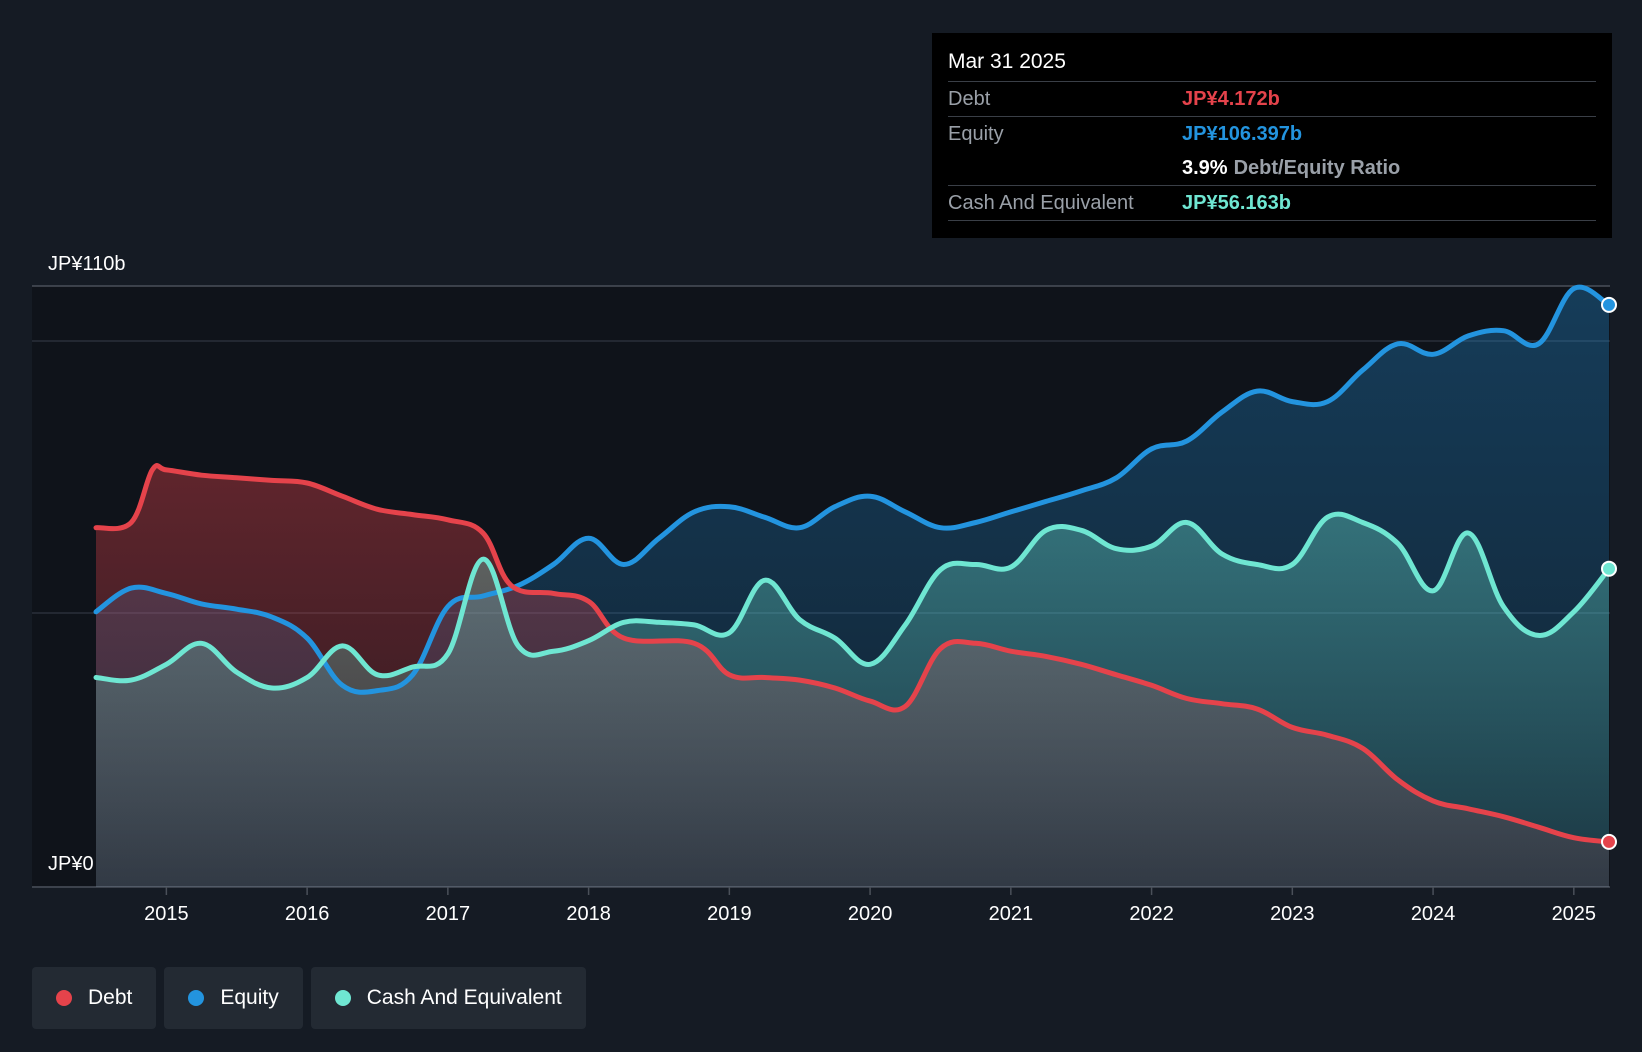 The height and width of the screenshot is (1052, 1642). I want to click on y-axis-top-label: JP¥110b, so click(86, 264).